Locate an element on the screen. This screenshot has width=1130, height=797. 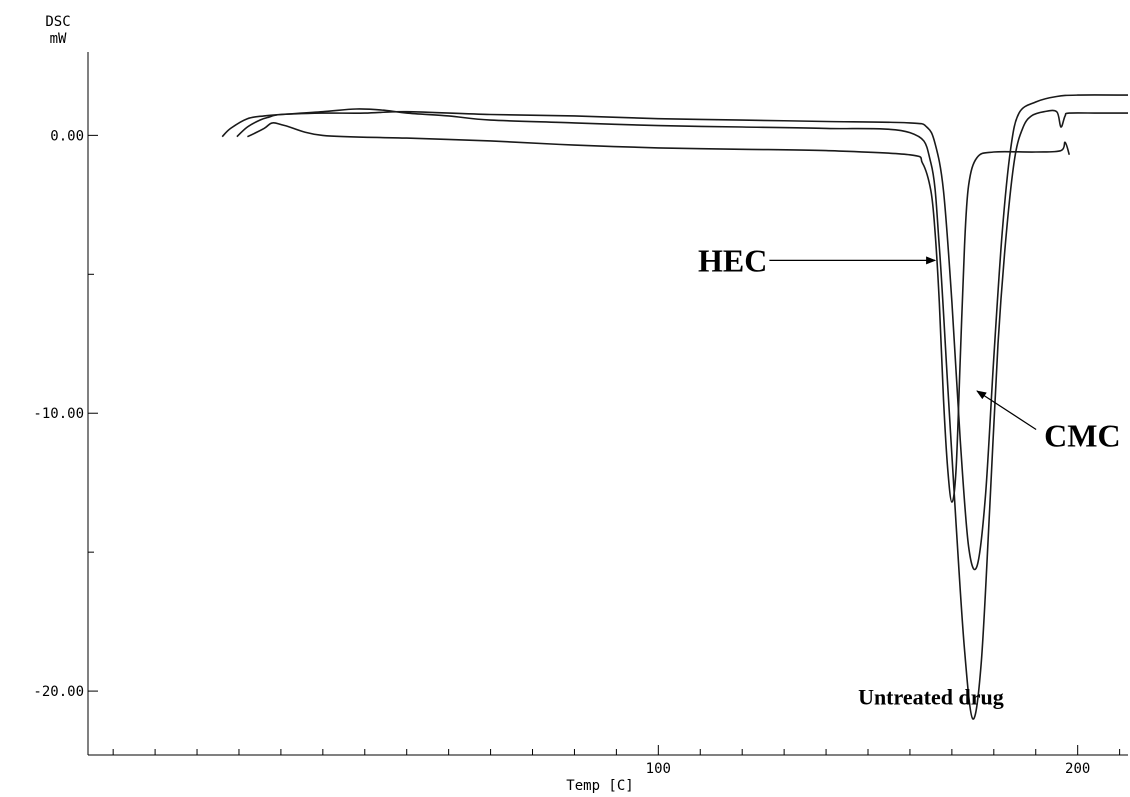
annotation-cmc: CMC is located at coordinates (1082, 435).